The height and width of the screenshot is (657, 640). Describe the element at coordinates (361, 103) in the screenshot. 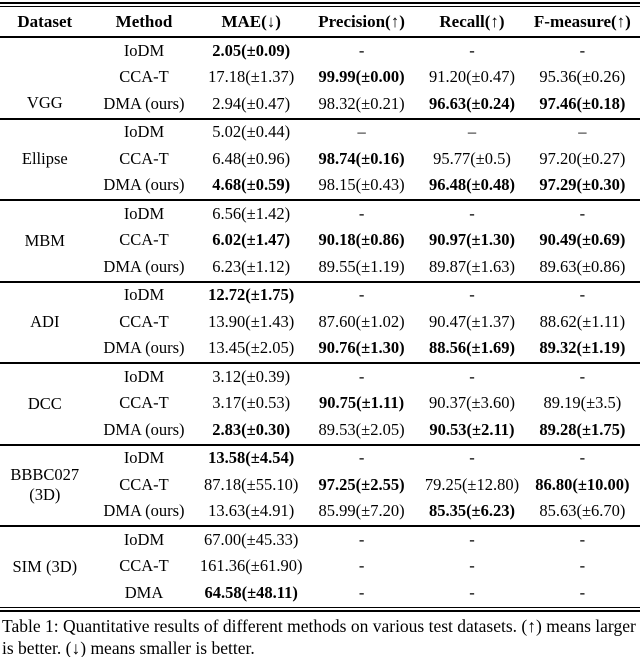

I see `precision-cell: 98.32(±0.21)` at that location.